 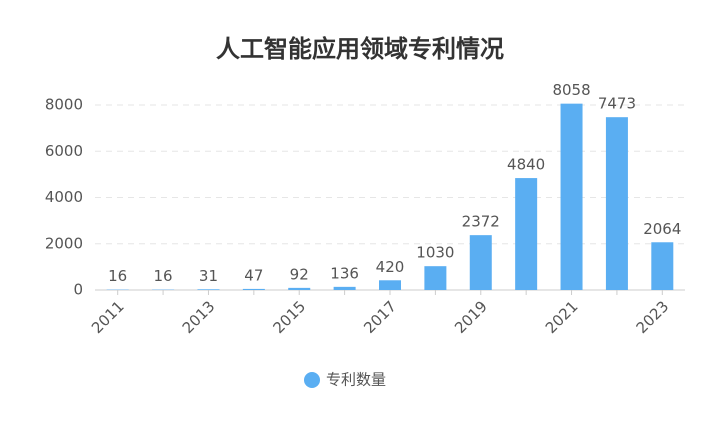 I want to click on data-label: 1030, so click(x=435, y=253).